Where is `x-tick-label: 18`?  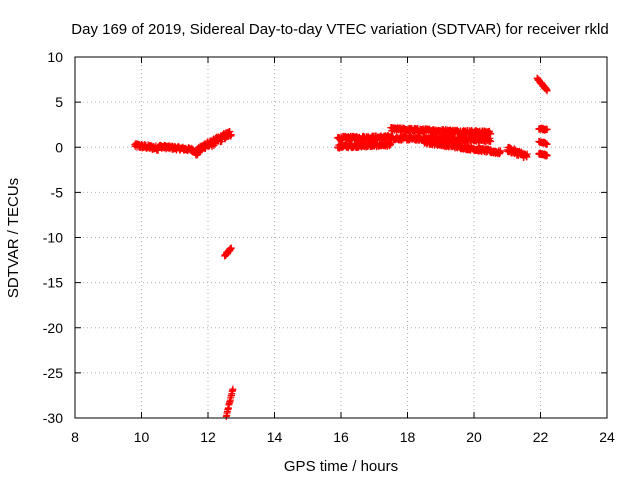 x-tick-label: 18 is located at coordinates (408, 437).